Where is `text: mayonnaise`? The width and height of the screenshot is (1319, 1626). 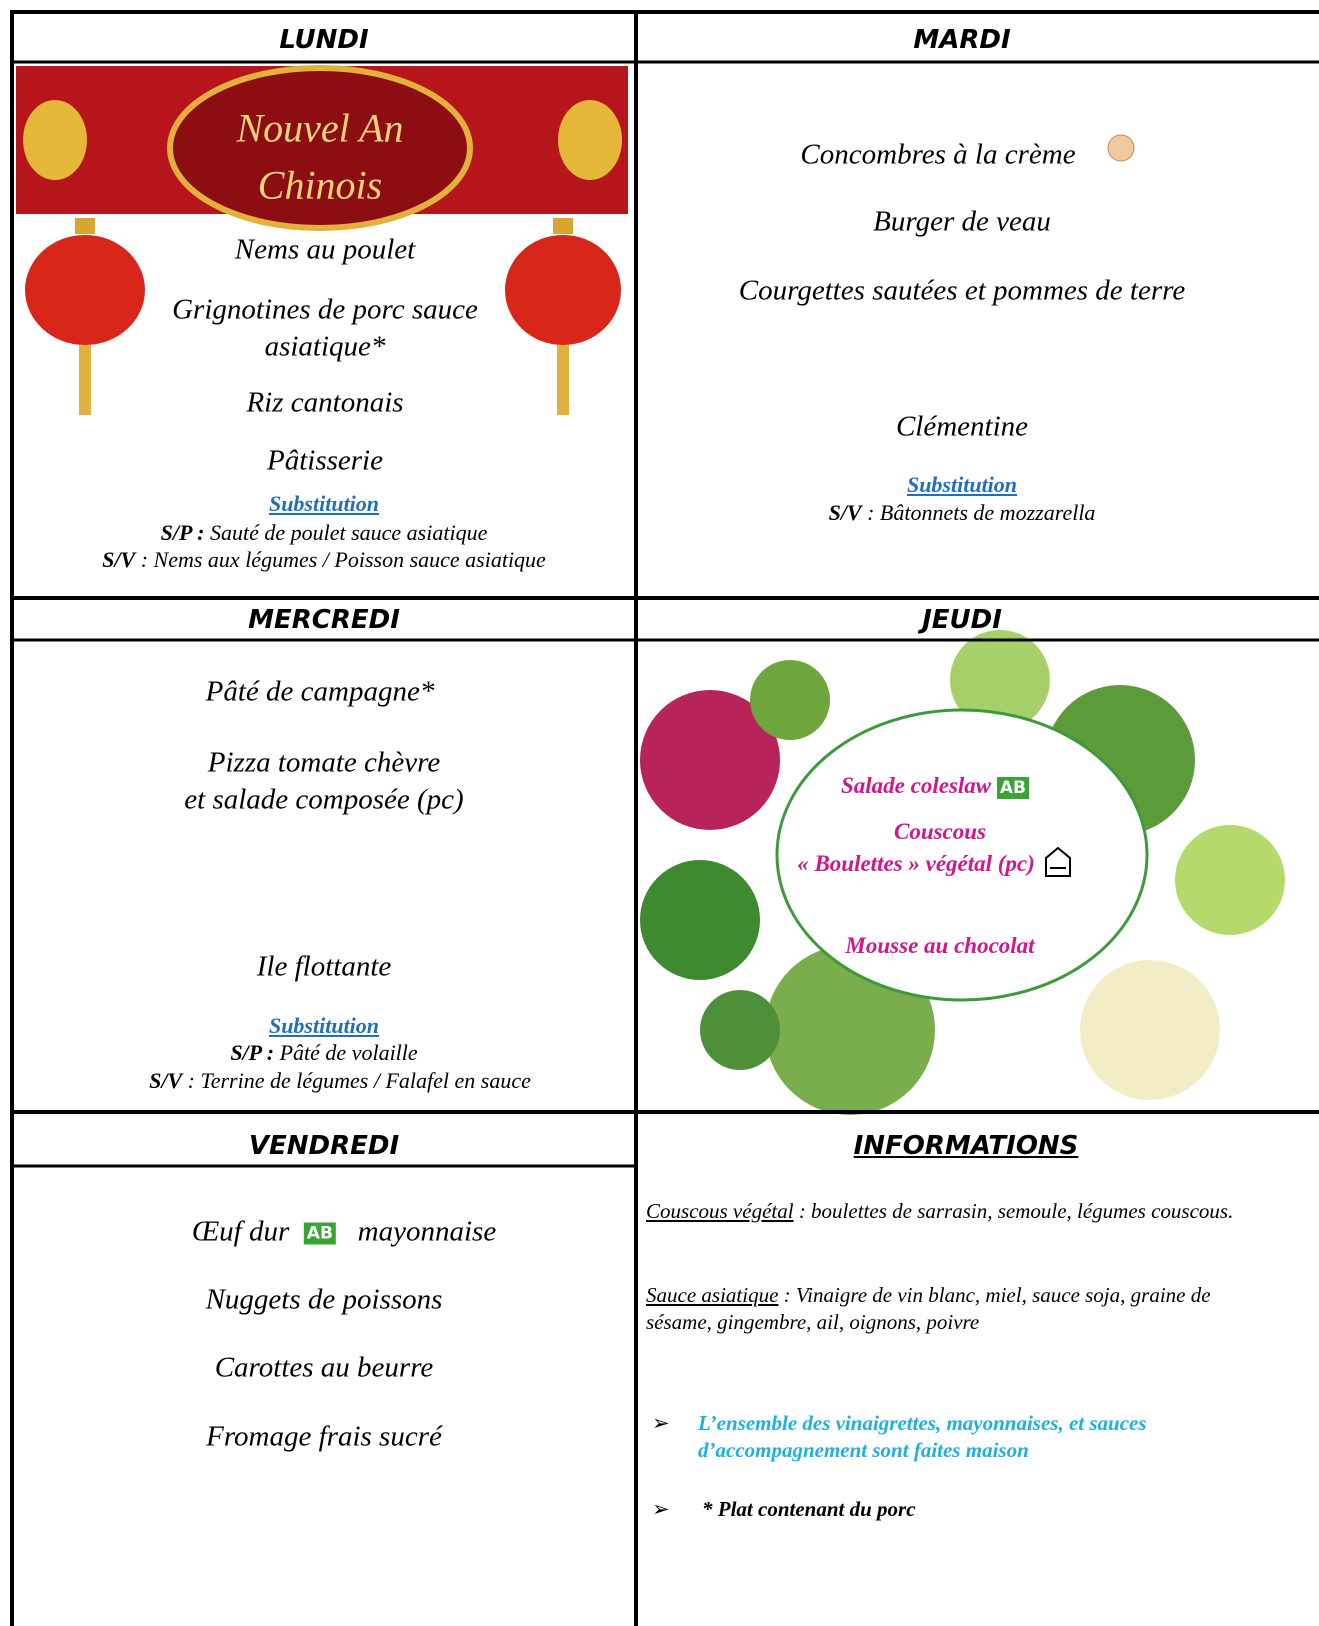 text: mayonnaise is located at coordinates (427, 1231).